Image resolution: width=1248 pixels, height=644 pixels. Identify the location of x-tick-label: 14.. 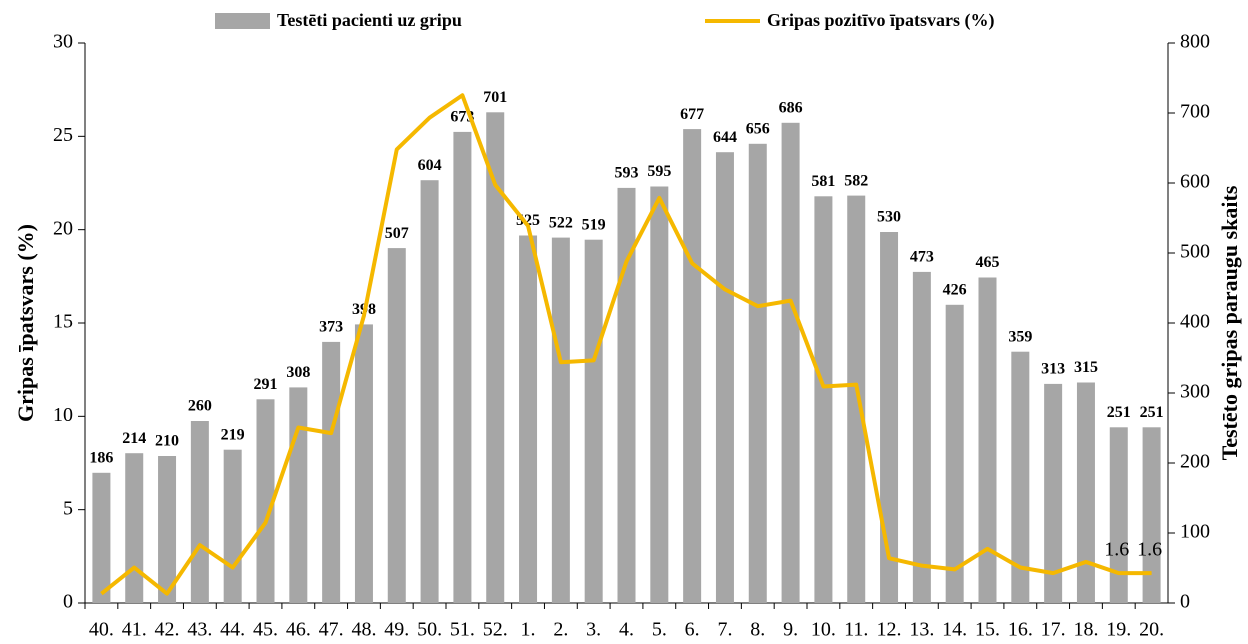
(954, 630).